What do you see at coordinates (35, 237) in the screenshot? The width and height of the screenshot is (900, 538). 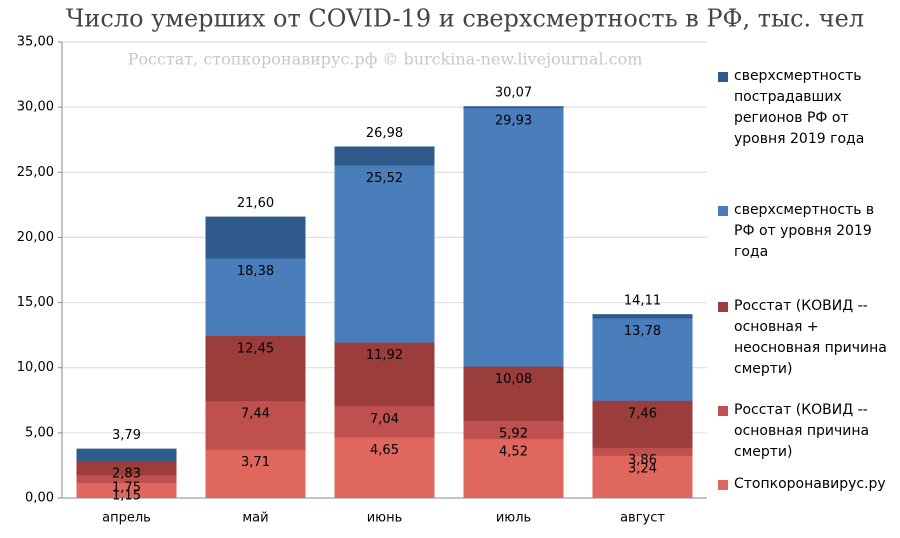 I see `y-tick-label: 20,00` at bounding box center [35, 237].